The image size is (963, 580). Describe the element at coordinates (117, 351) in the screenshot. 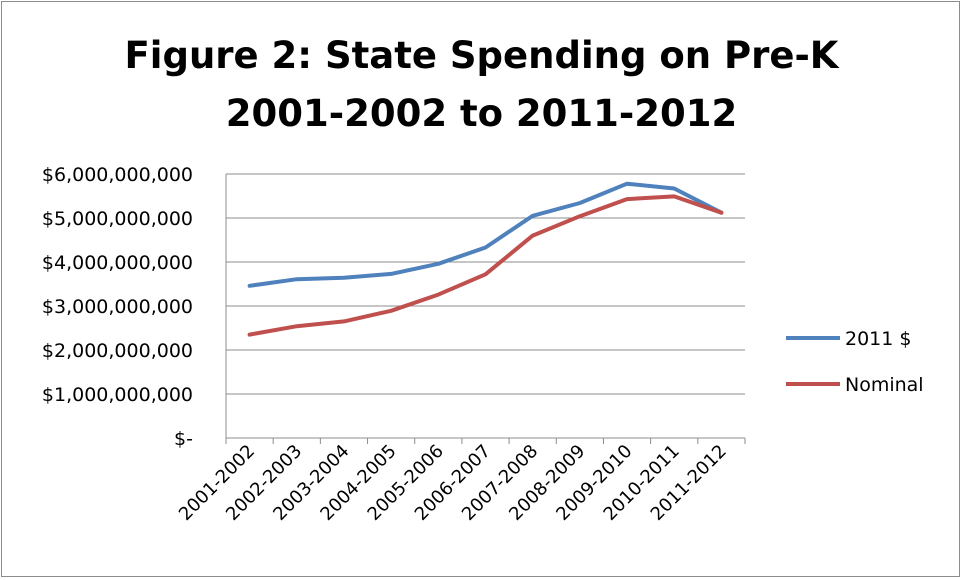

I see `y-tick-label: $2,000,000,000` at that location.